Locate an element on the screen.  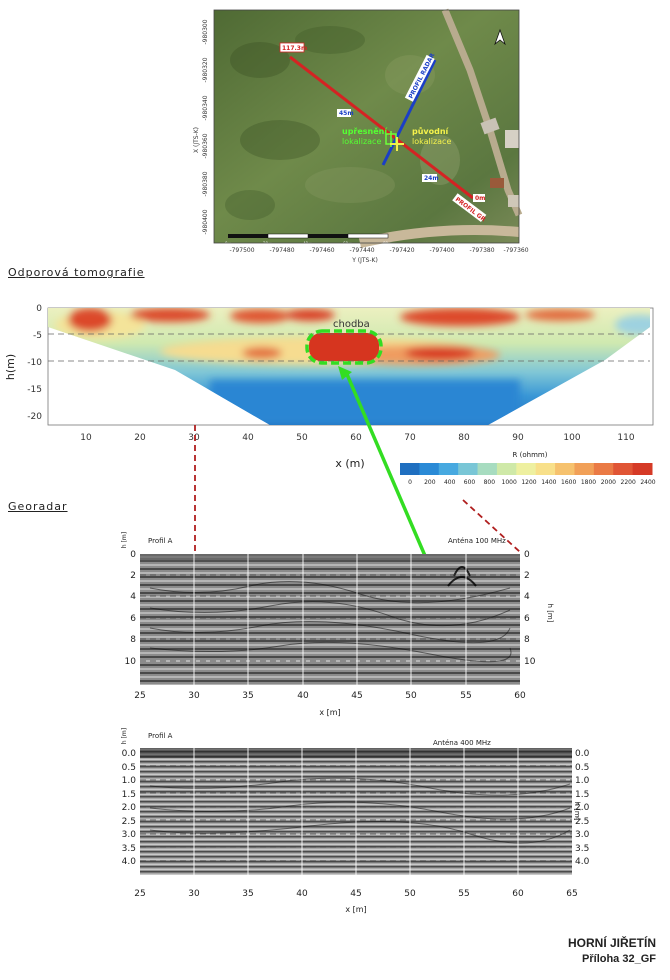
gpr100-vert-lines is located at coordinates (330, 619).